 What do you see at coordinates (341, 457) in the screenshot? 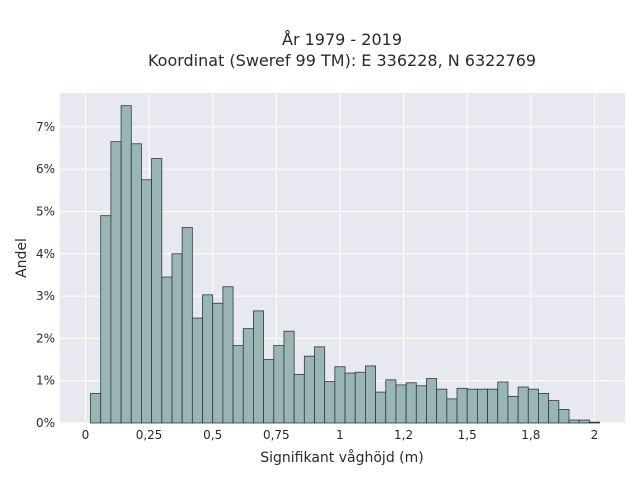
I see `x-axis-label: Signifikant våghöjd (m)` at bounding box center [341, 457].